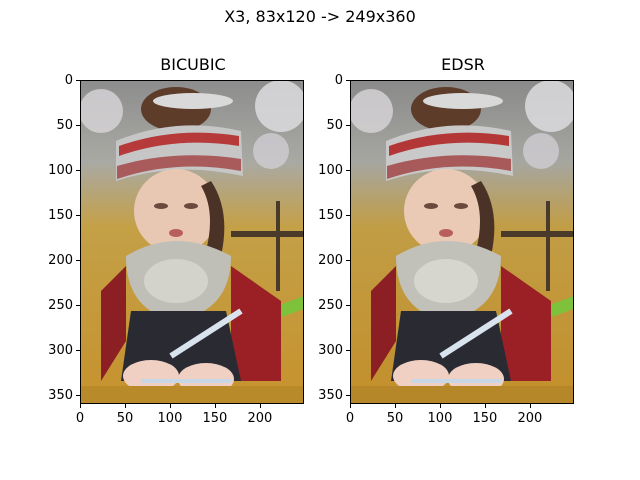 This screenshot has height=480, width=640. What do you see at coordinates (193, 64) in the screenshot?
I see `panel-title: BICUBIC` at bounding box center [193, 64].